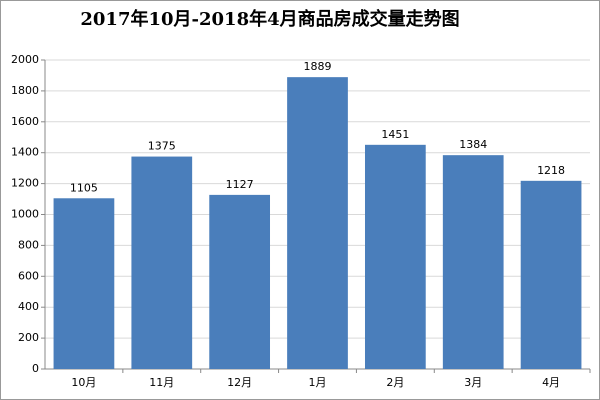 This screenshot has height=400, width=600. Describe the element at coordinates (25, 183) in the screenshot. I see `y-tick-label: 1200` at that location.